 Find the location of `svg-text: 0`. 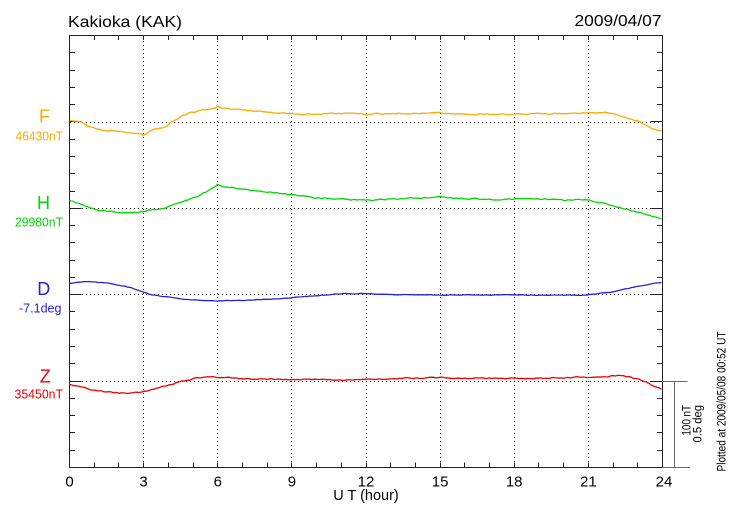

svg-text: 0 is located at coordinates (69, 482).